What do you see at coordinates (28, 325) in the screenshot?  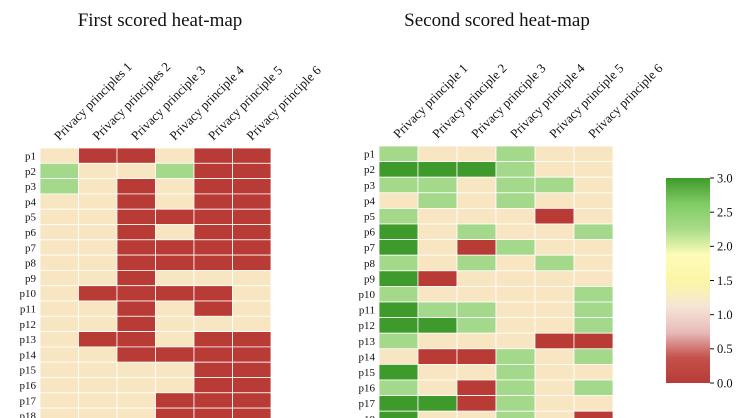 I see `row-label: p12` at bounding box center [28, 325].